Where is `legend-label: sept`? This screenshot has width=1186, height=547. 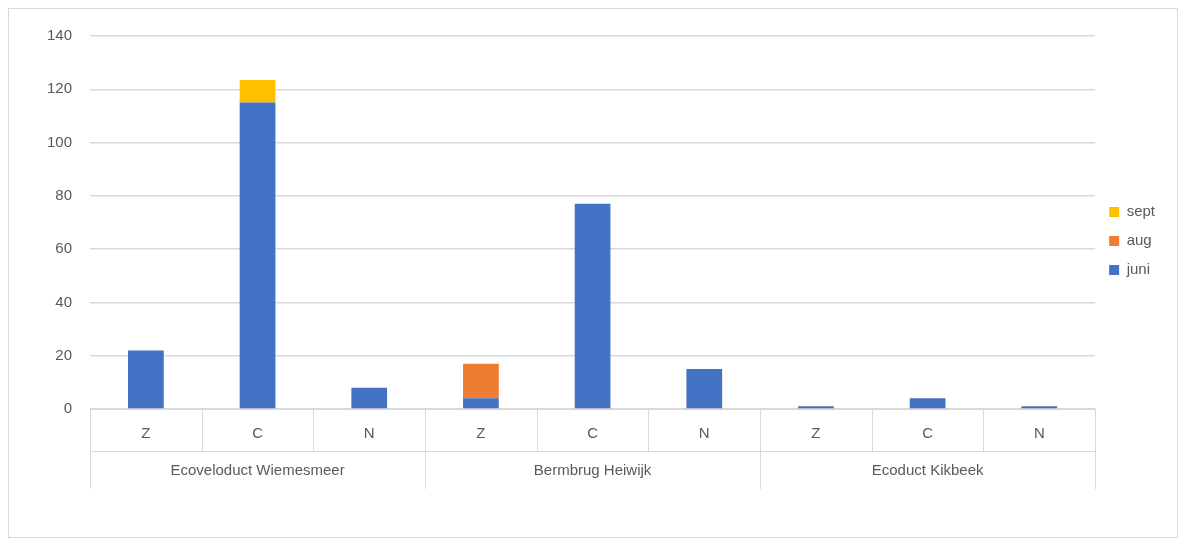 legend-label: sept is located at coordinates (1141, 211).